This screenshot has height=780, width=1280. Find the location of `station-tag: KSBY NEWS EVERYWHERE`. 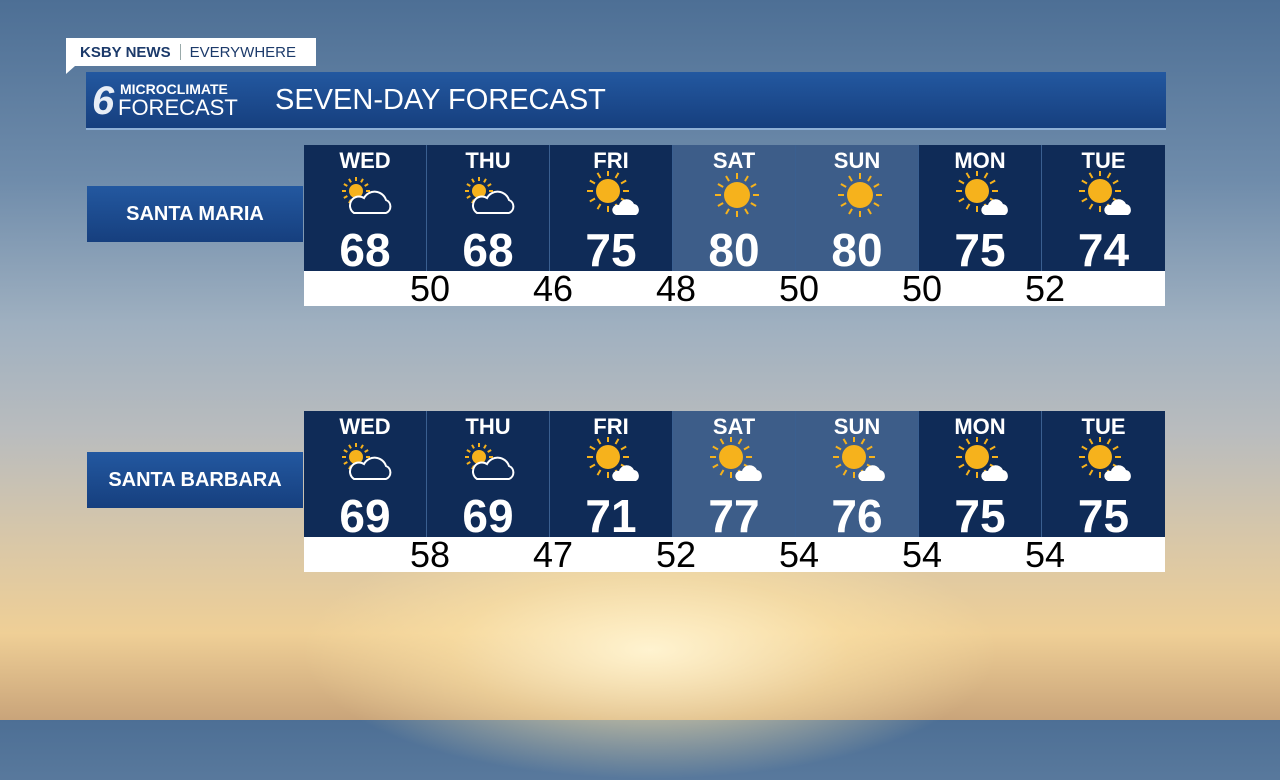

station-tag: KSBY NEWS EVERYWHERE is located at coordinates (191, 56).